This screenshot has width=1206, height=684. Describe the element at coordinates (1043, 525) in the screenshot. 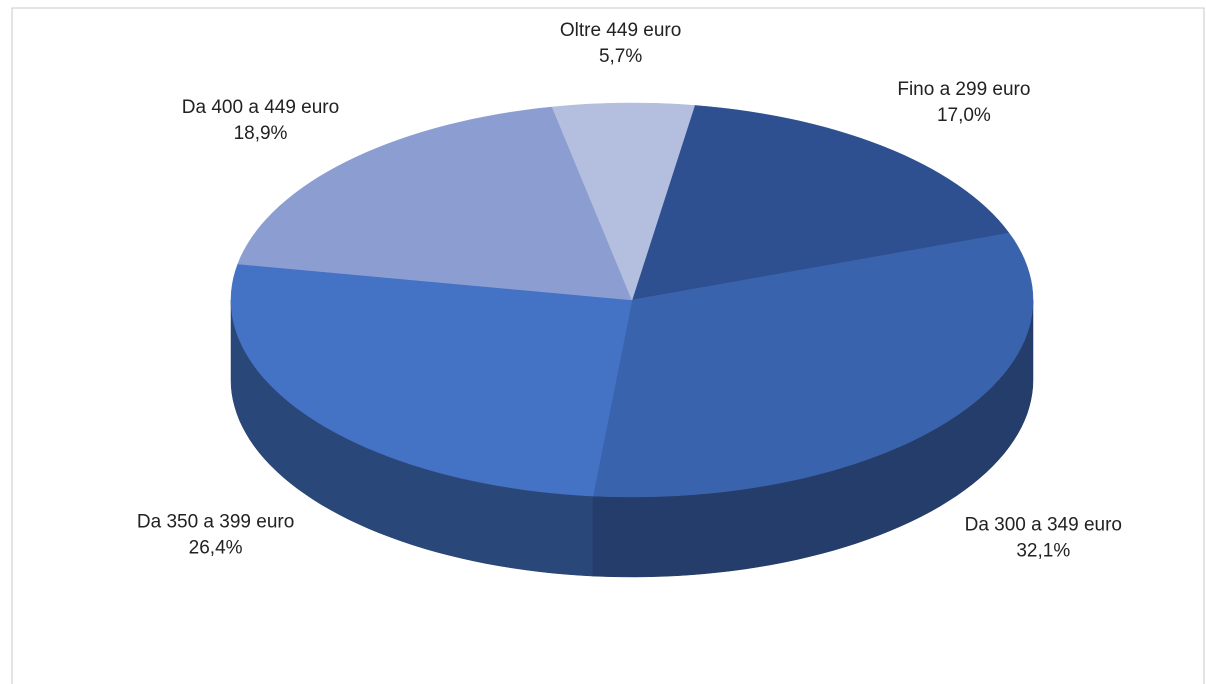

I see `category-label: Da 300 a 349 euro` at that location.